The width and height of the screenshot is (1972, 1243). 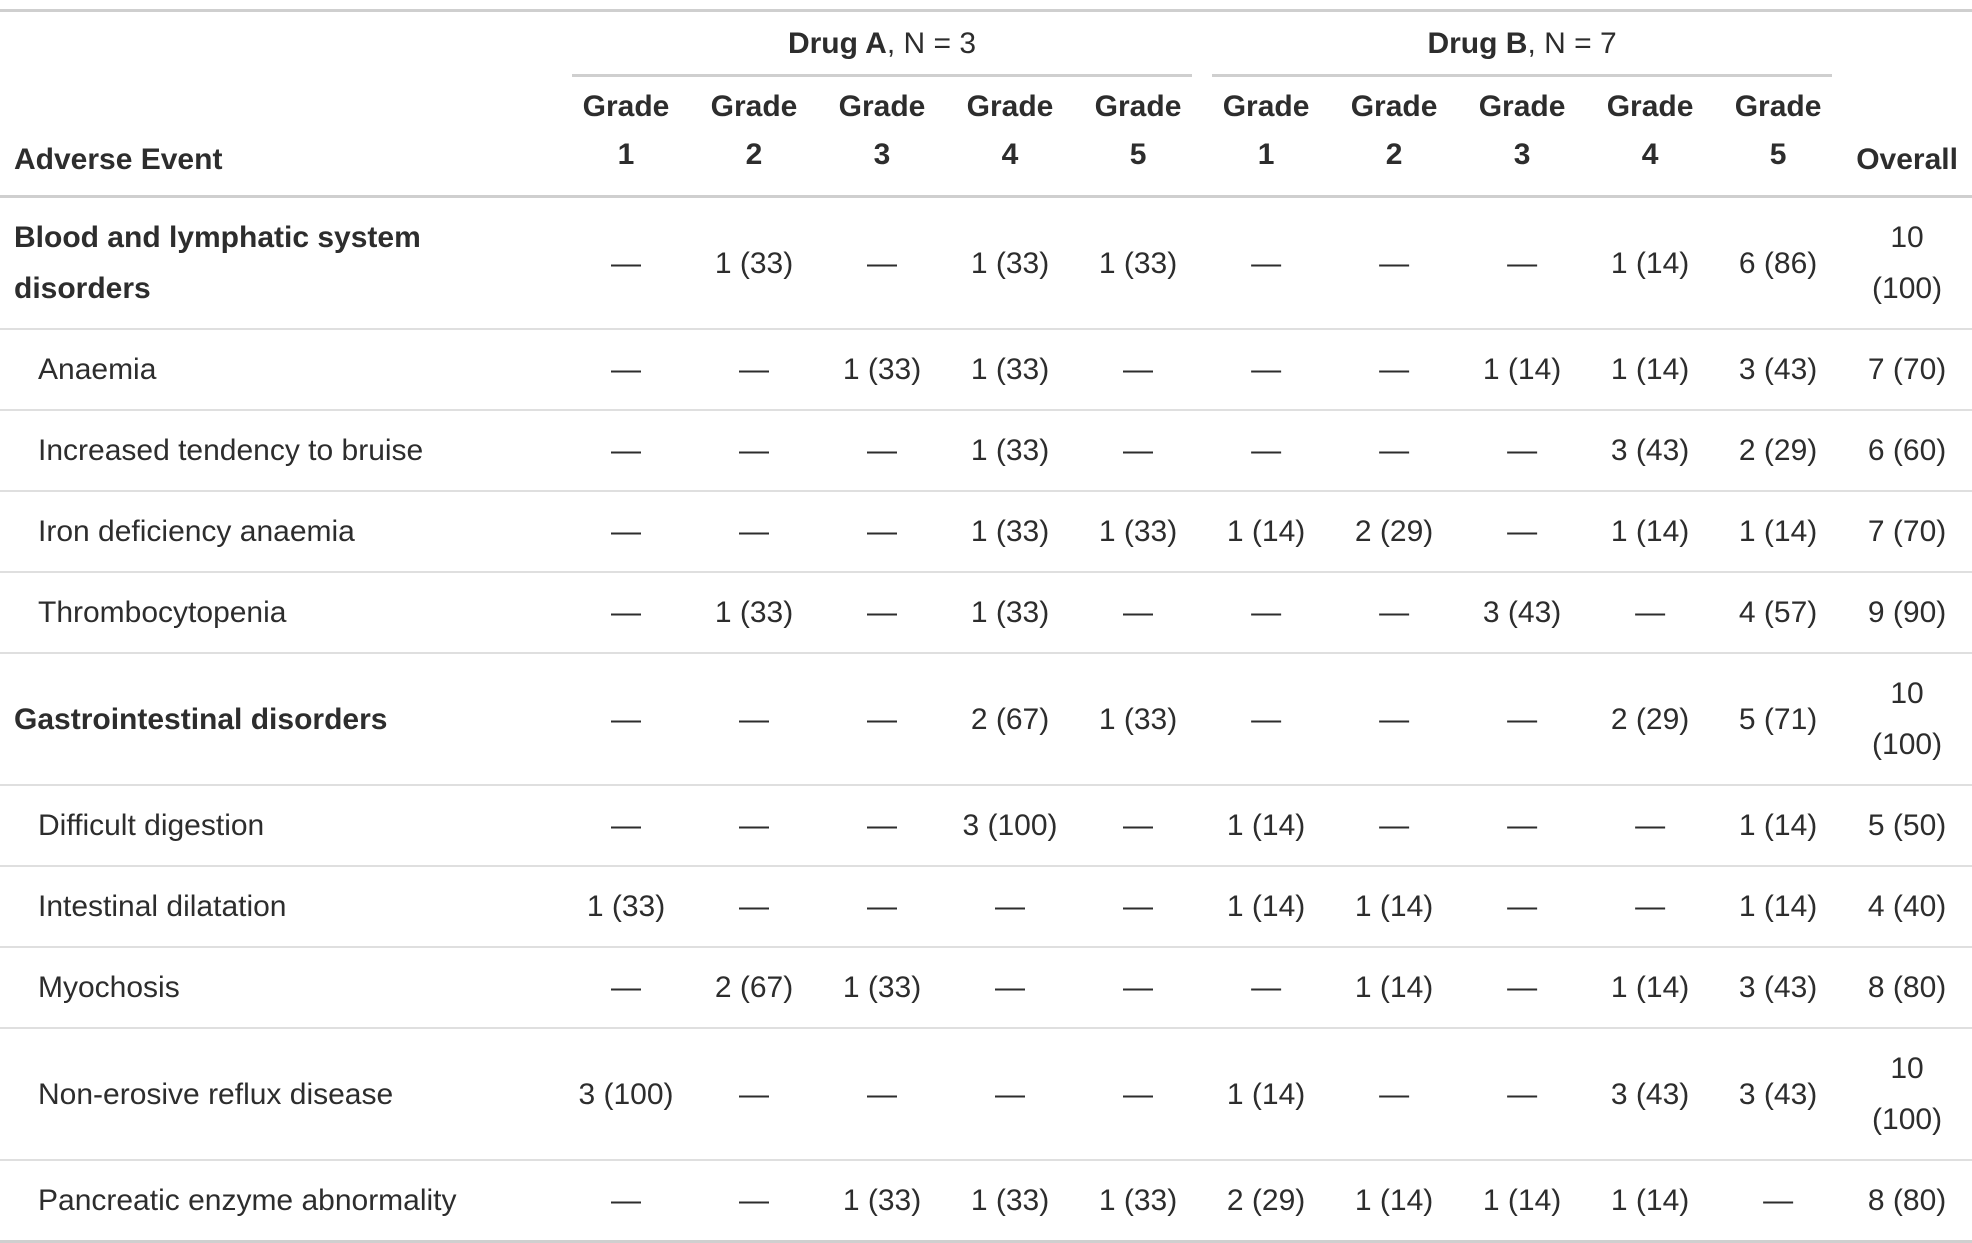 I want to click on row-label: Thrombocytopenia, so click(x=162, y=612).